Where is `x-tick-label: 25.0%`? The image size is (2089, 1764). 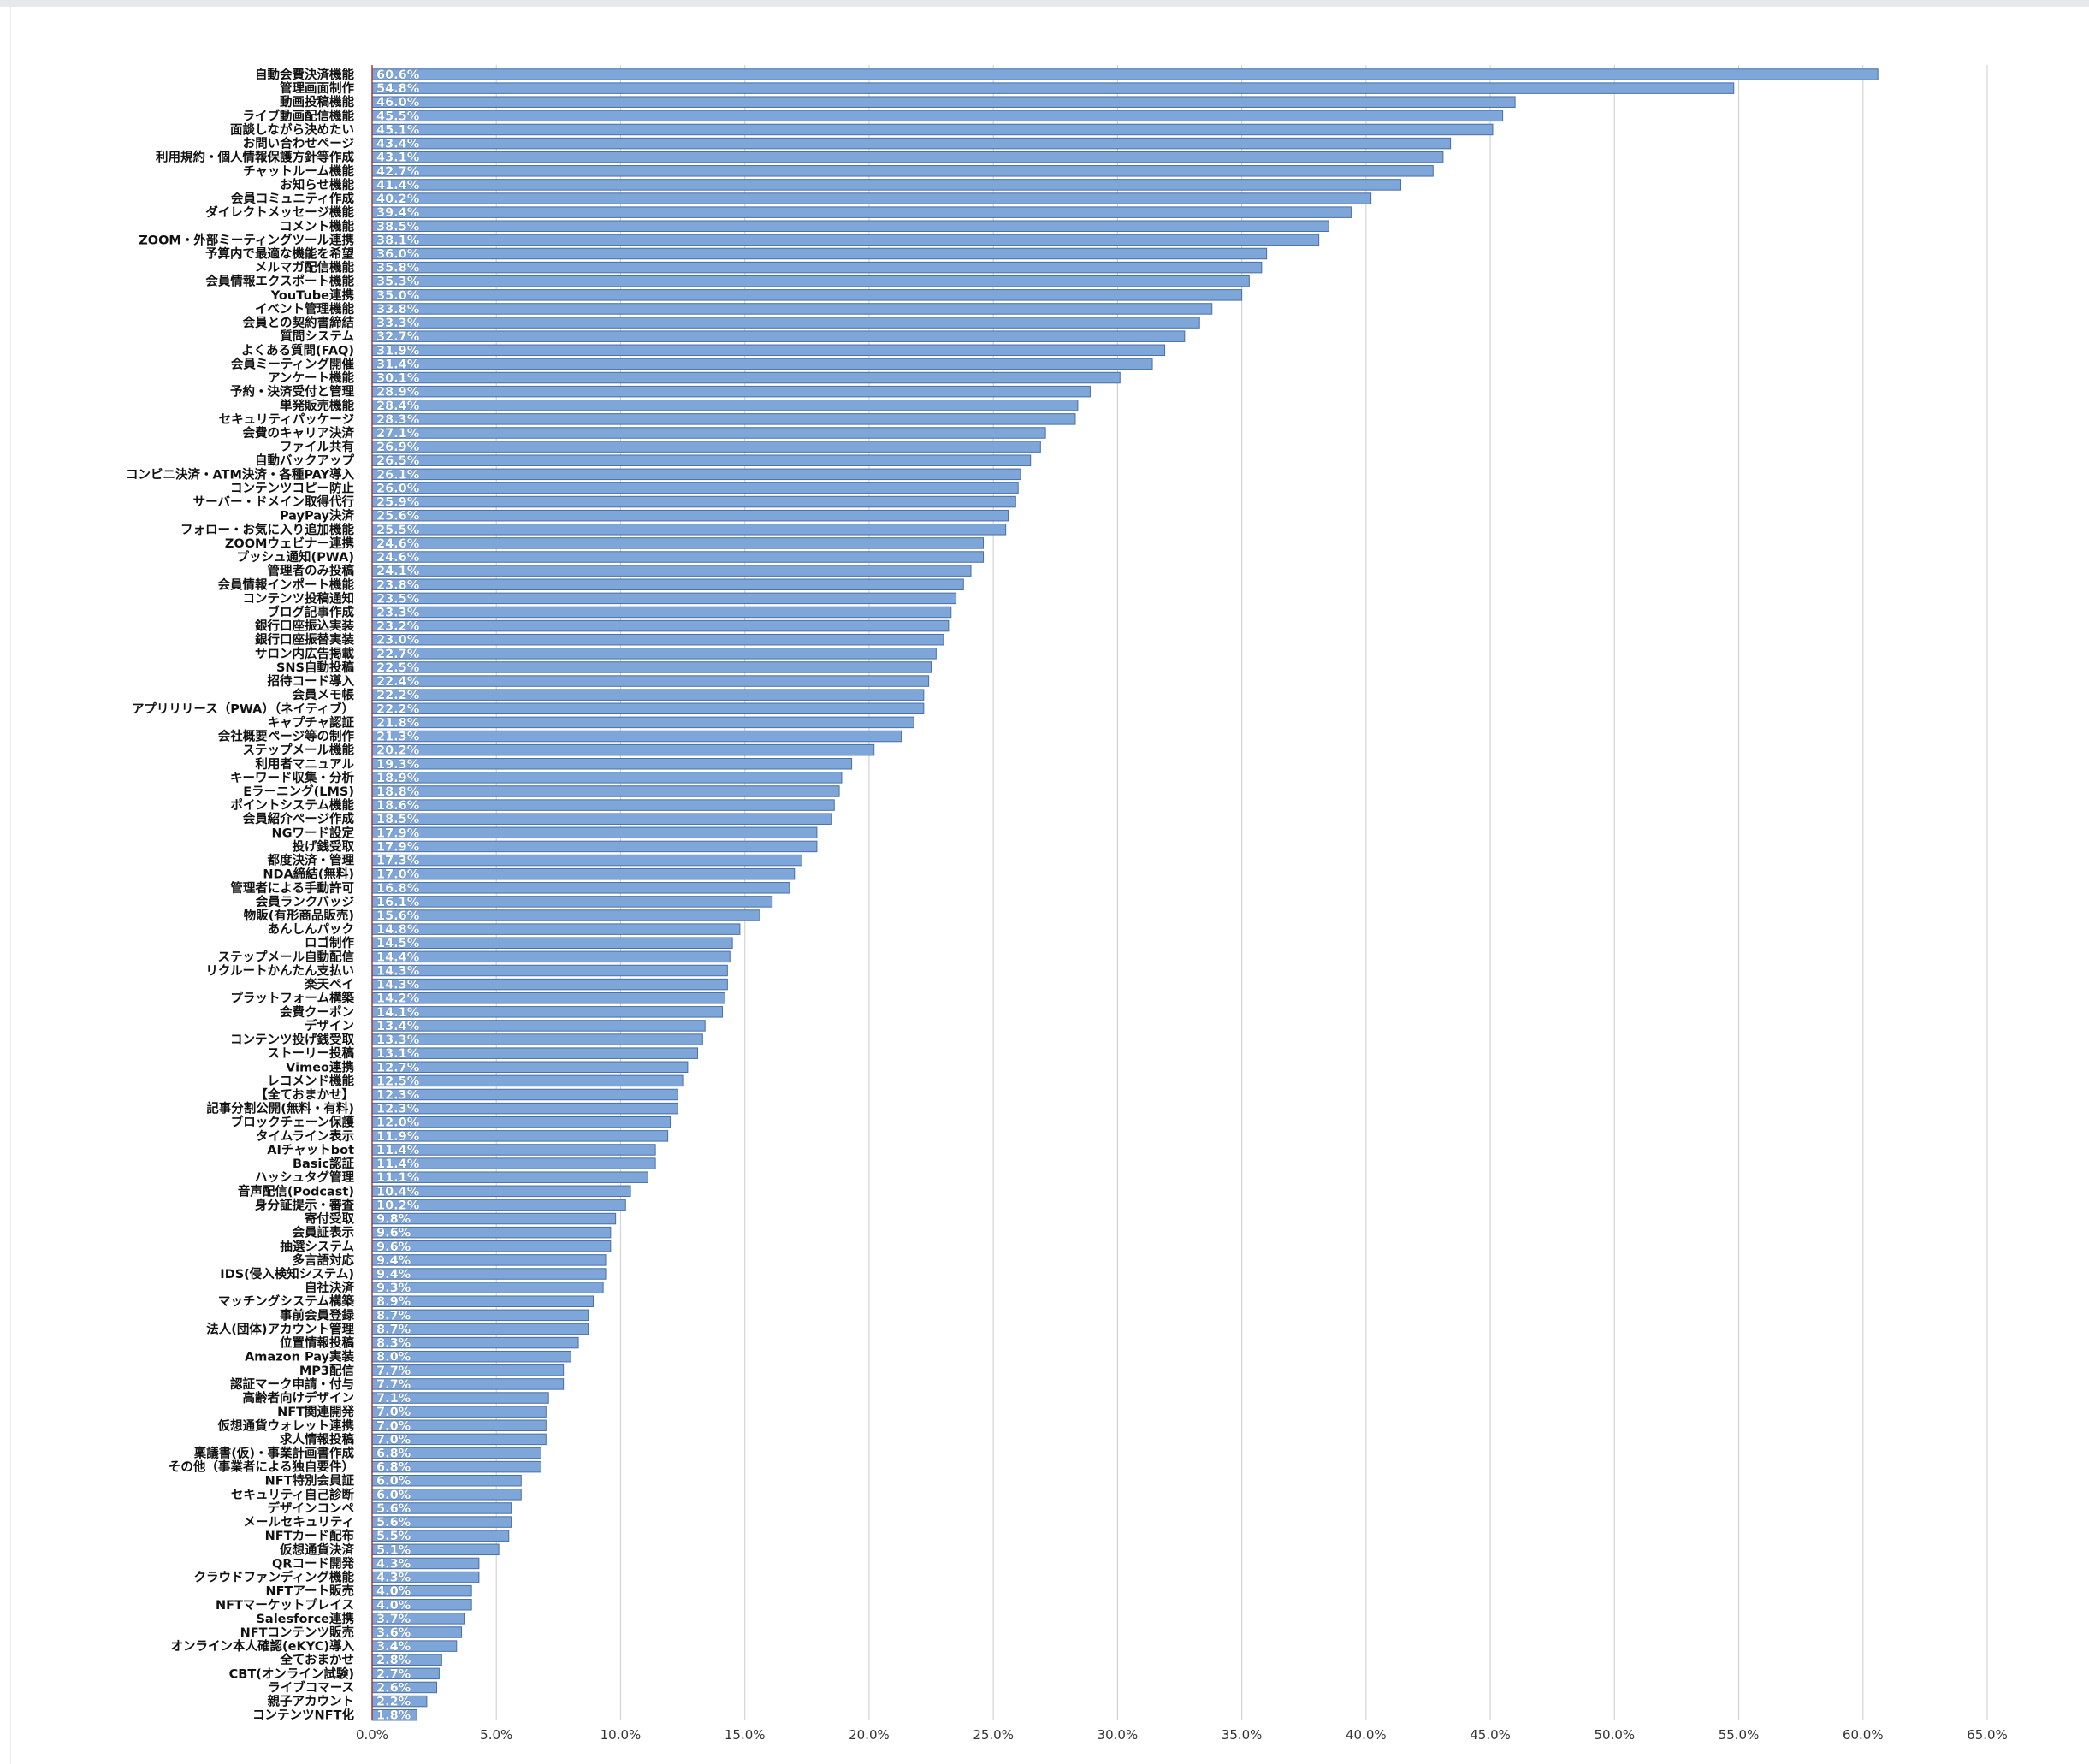 x-tick-label: 25.0% is located at coordinates (993, 1735).